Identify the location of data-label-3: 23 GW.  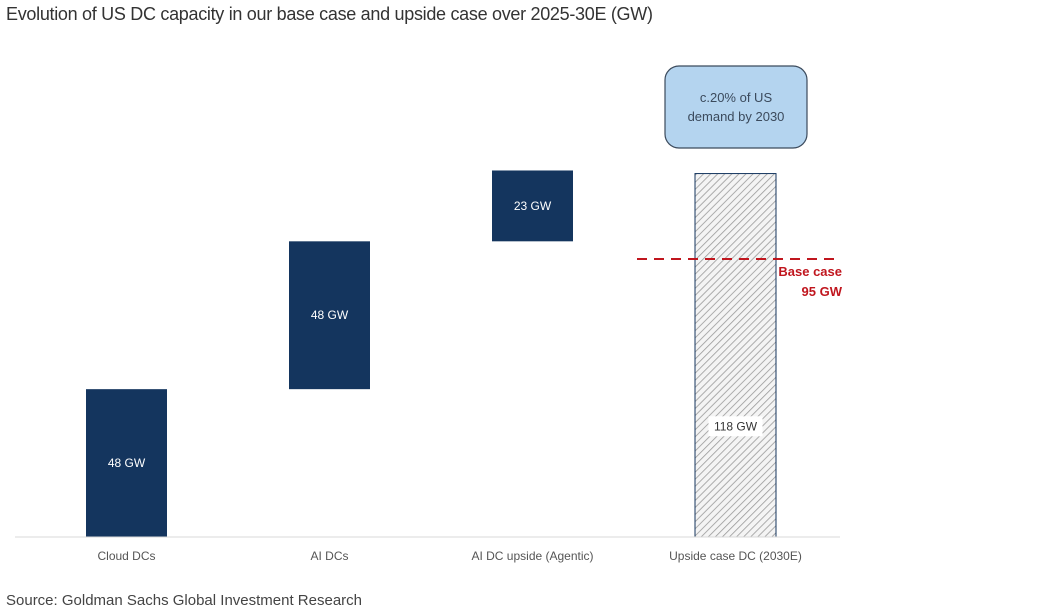
(533, 206).